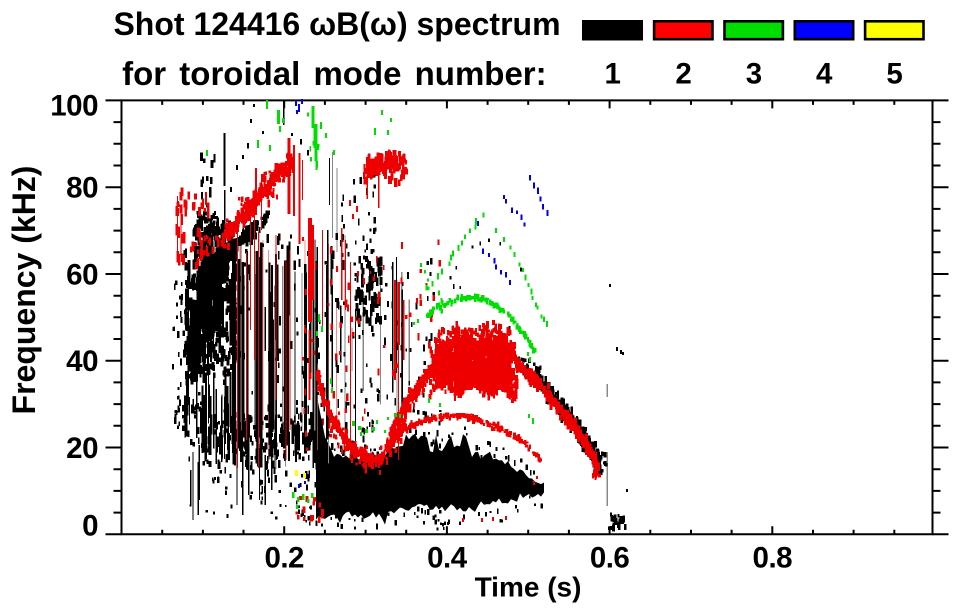  Describe the element at coordinates (284, 558) in the screenshot. I see `svg-text: 0.2` at that location.